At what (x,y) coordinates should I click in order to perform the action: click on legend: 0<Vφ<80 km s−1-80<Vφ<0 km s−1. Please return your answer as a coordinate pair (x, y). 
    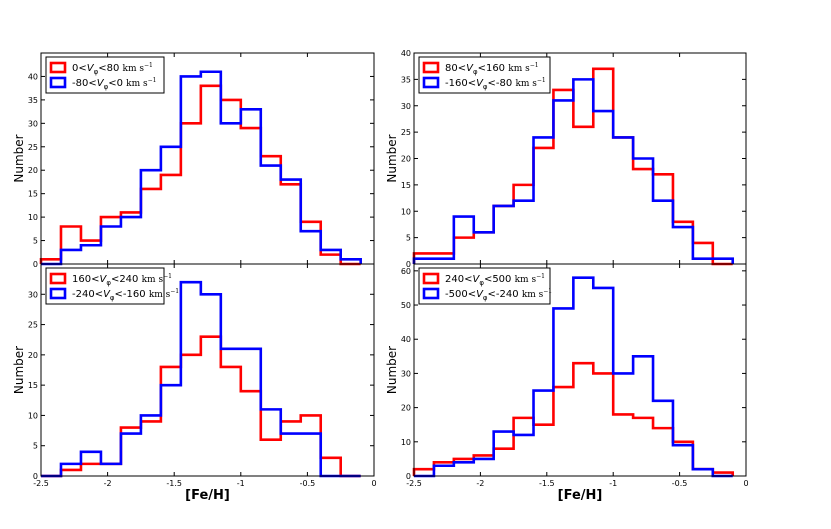
    Looking at the image, I should click on (105, 75).